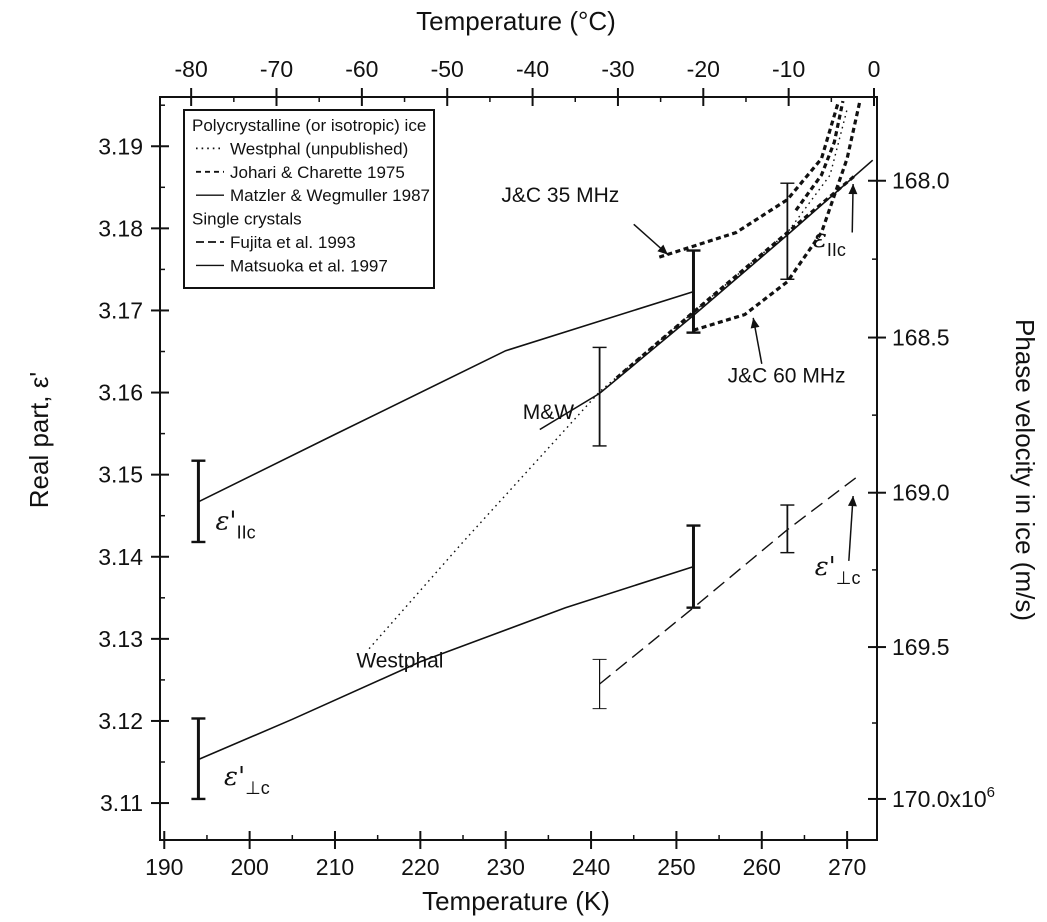 The height and width of the screenshot is (922, 1047). I want to click on x-tick-label: 210, so click(335, 867).